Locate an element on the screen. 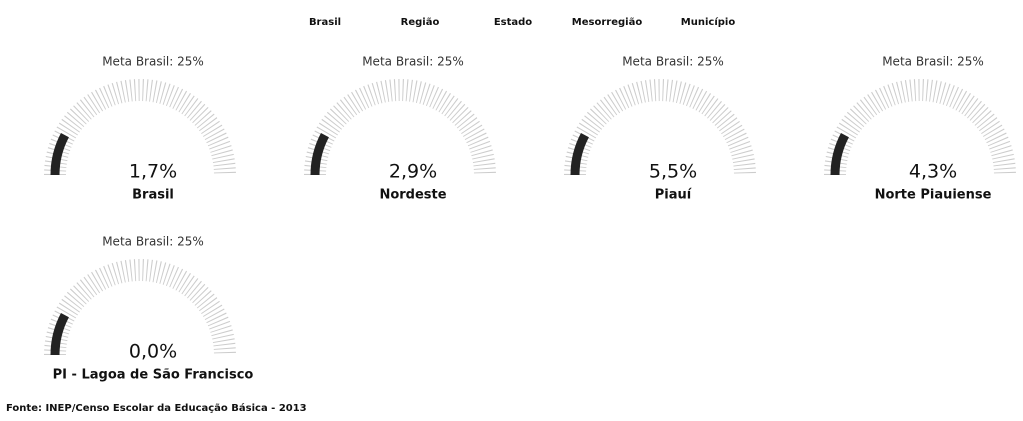  nav-item: Brasil is located at coordinates (325, 22).